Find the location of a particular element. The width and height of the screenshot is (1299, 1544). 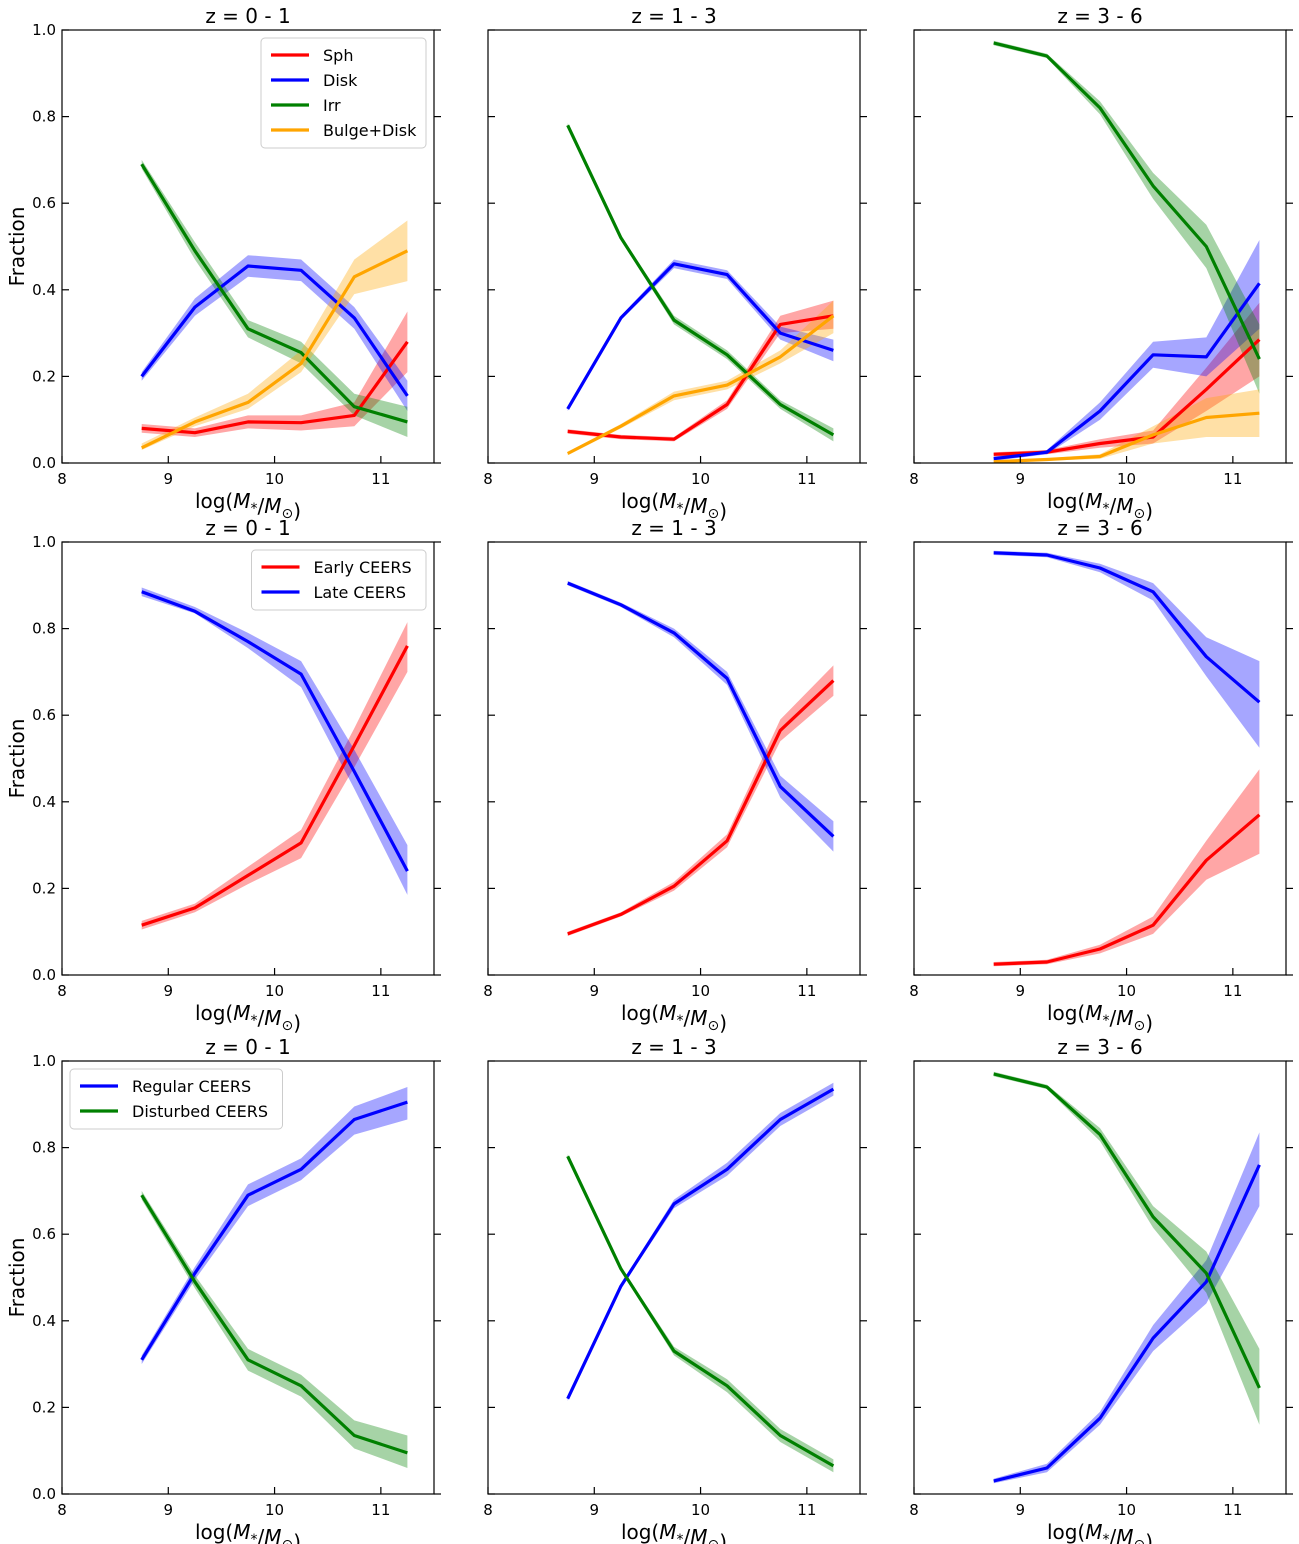

legend-entry: Regular CEERS is located at coordinates (191, 1086).